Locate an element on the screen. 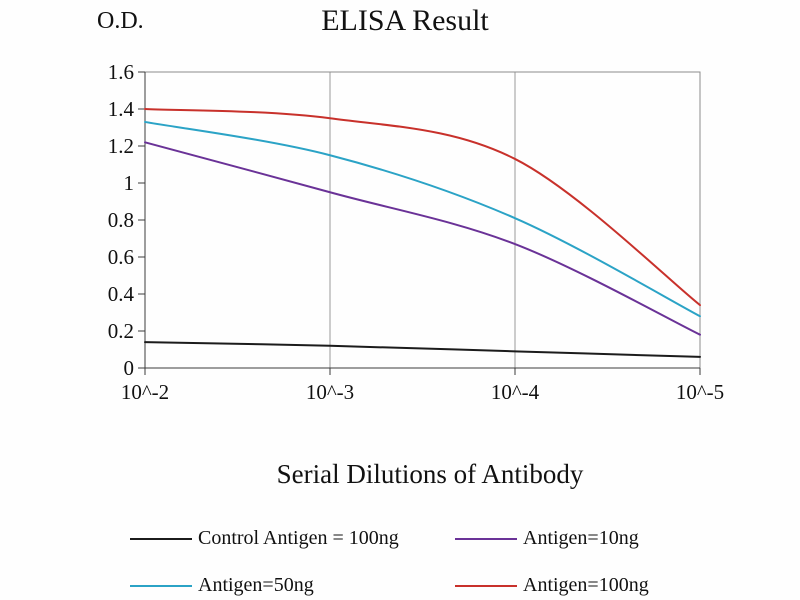 Image resolution: width=800 pixels, height=600 pixels. y-axis-title: O.D. is located at coordinates (120, 21).